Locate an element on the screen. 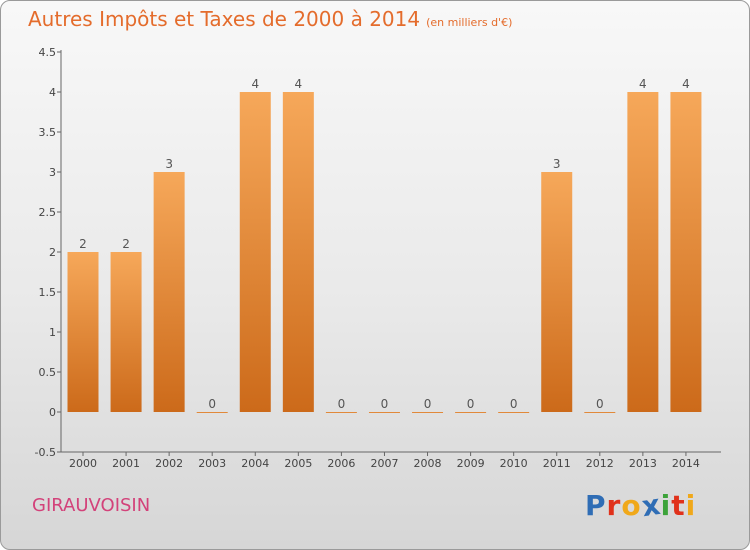 The height and width of the screenshot is (550, 750). logo-letter: r is located at coordinates (614, 505).